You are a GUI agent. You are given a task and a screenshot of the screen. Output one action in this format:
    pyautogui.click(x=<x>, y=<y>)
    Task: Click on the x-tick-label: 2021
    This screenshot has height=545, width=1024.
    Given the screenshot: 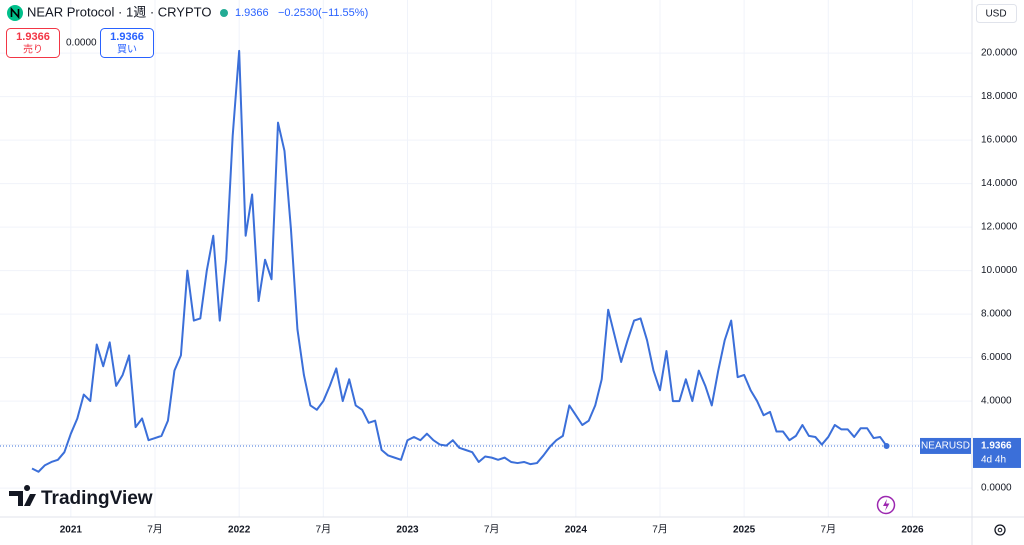 What is the action you would take?
    pyautogui.click(x=71, y=530)
    